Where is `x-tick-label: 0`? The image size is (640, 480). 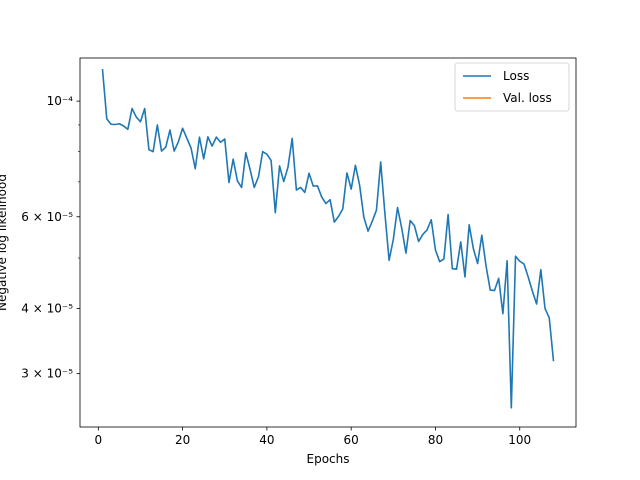 x-tick-label: 0 is located at coordinates (99, 440).